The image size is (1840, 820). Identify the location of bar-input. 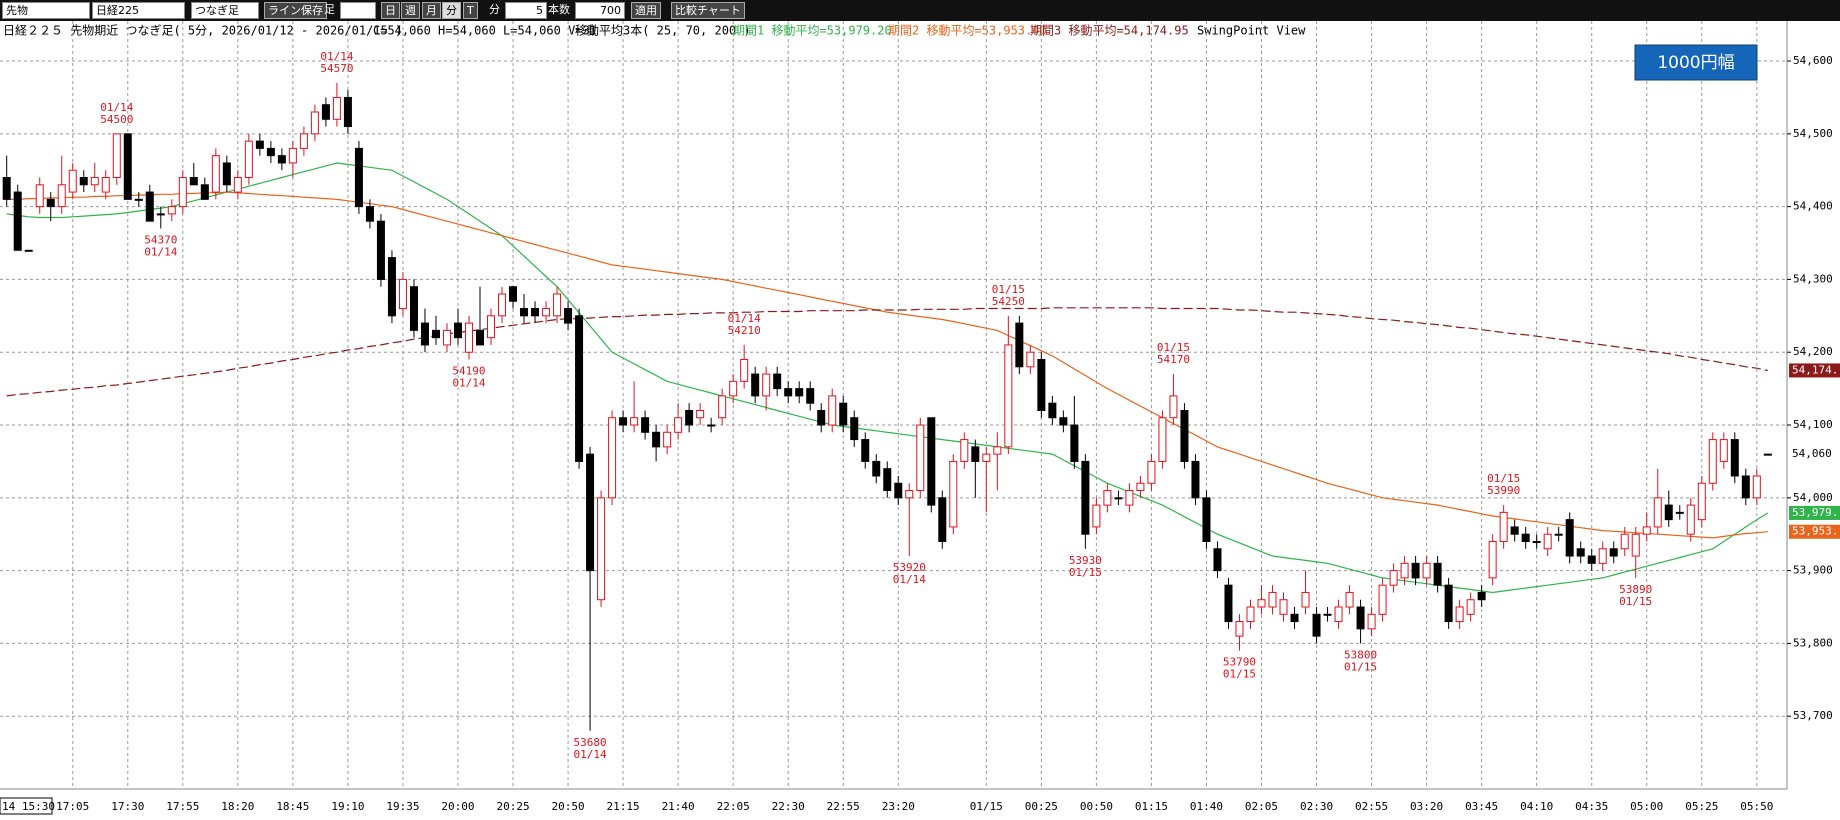
(358, 10).